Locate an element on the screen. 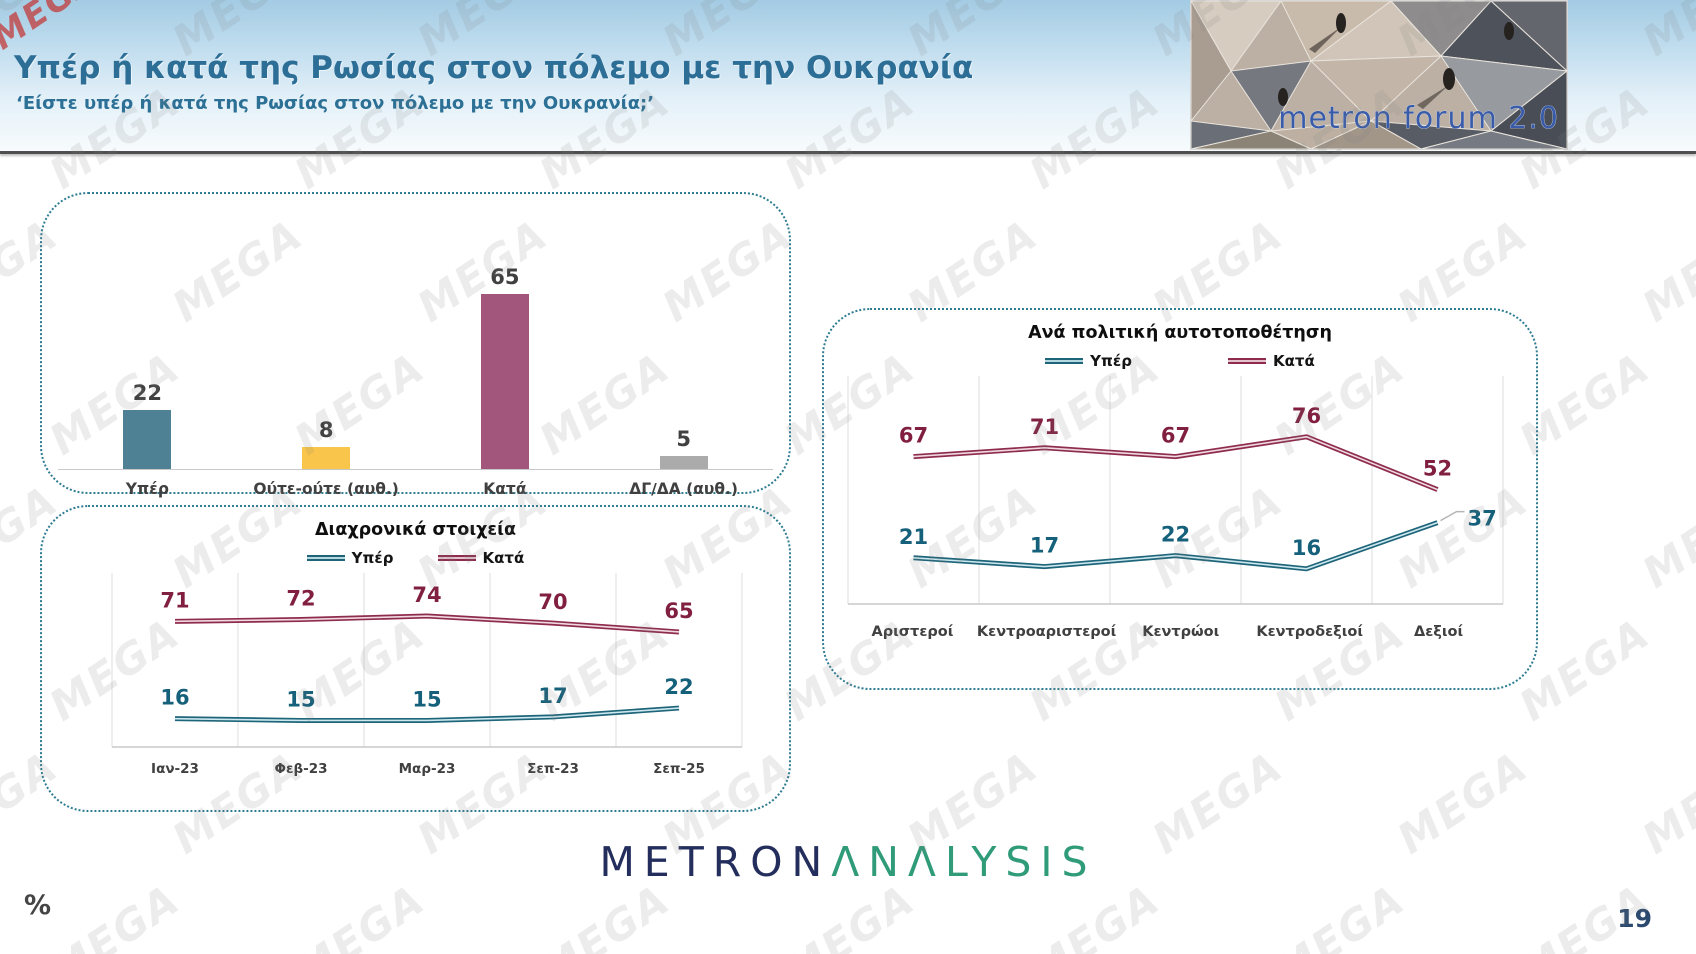 This screenshot has width=1696, height=954. line-chart-svg: 21 17 22 16 37 67 71 67 76 52 is located at coordinates (1175, 490).